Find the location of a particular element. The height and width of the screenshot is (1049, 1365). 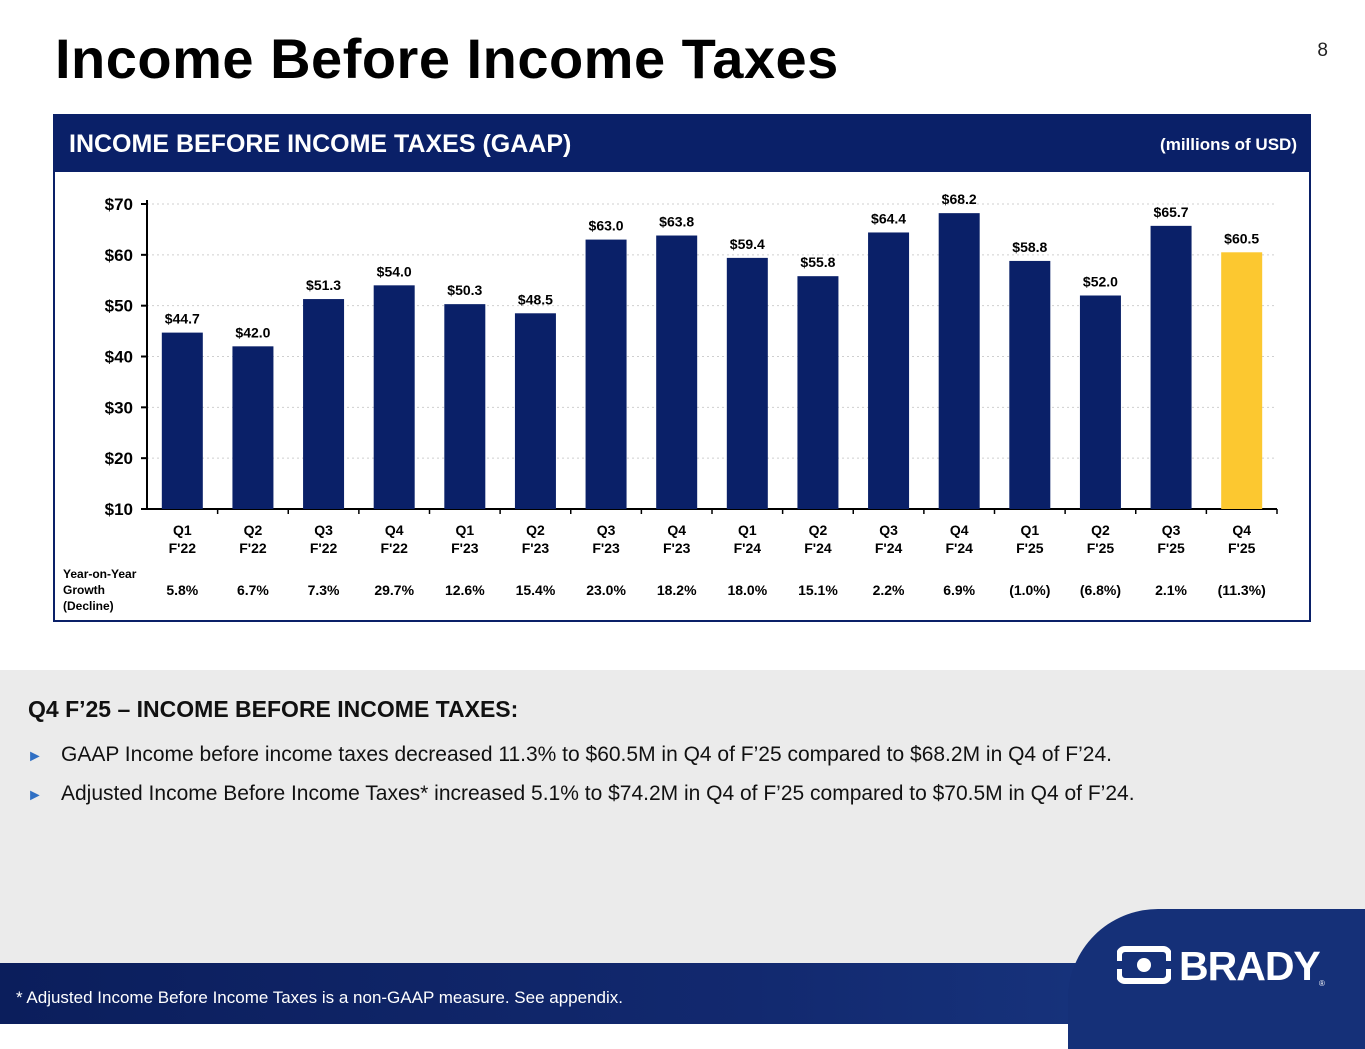

y-tick-label: $60 is located at coordinates (119, 255).